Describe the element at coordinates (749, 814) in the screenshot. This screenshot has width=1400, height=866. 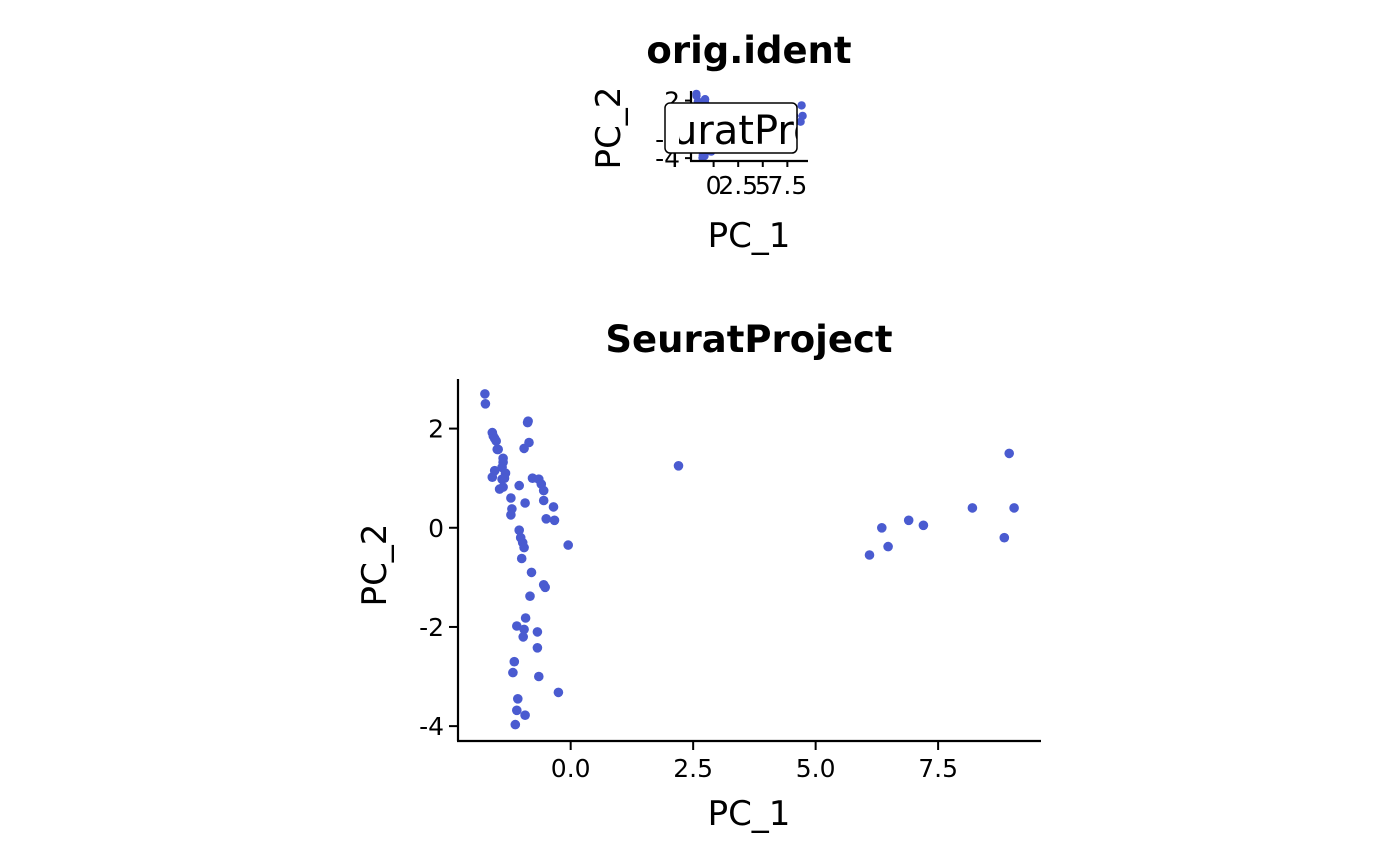
I see `panel-2-x-axis-title: PC_1` at that location.